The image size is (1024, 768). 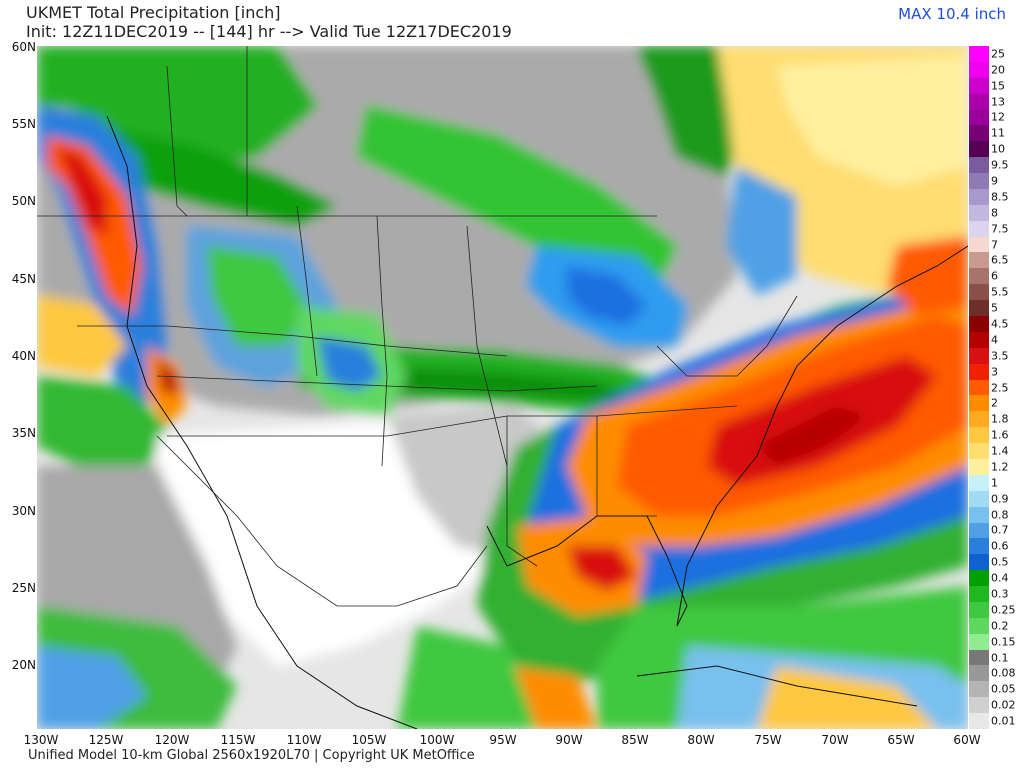 What do you see at coordinates (998, 102) in the screenshot?
I see `colorbar-level-label: 13` at bounding box center [998, 102].